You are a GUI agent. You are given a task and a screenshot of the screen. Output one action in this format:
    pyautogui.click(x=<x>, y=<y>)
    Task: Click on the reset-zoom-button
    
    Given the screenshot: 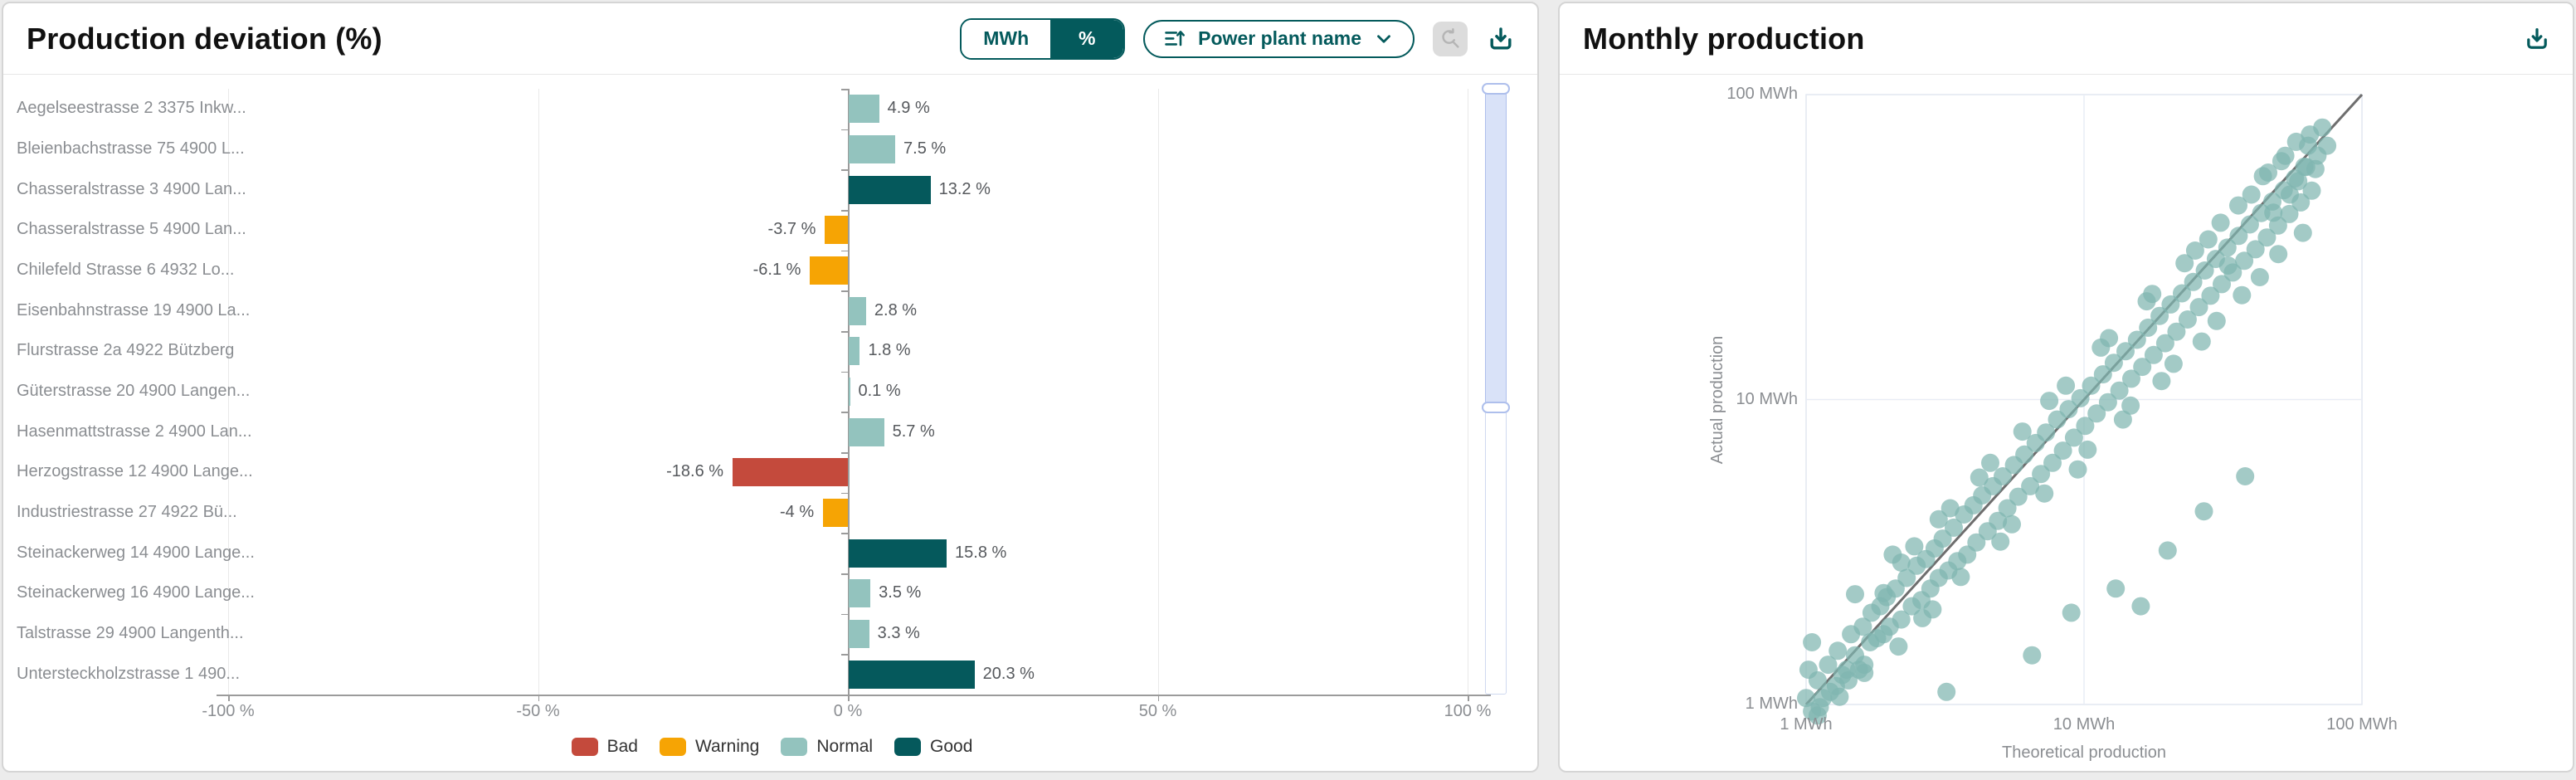 What is the action you would take?
    pyautogui.click(x=1450, y=38)
    